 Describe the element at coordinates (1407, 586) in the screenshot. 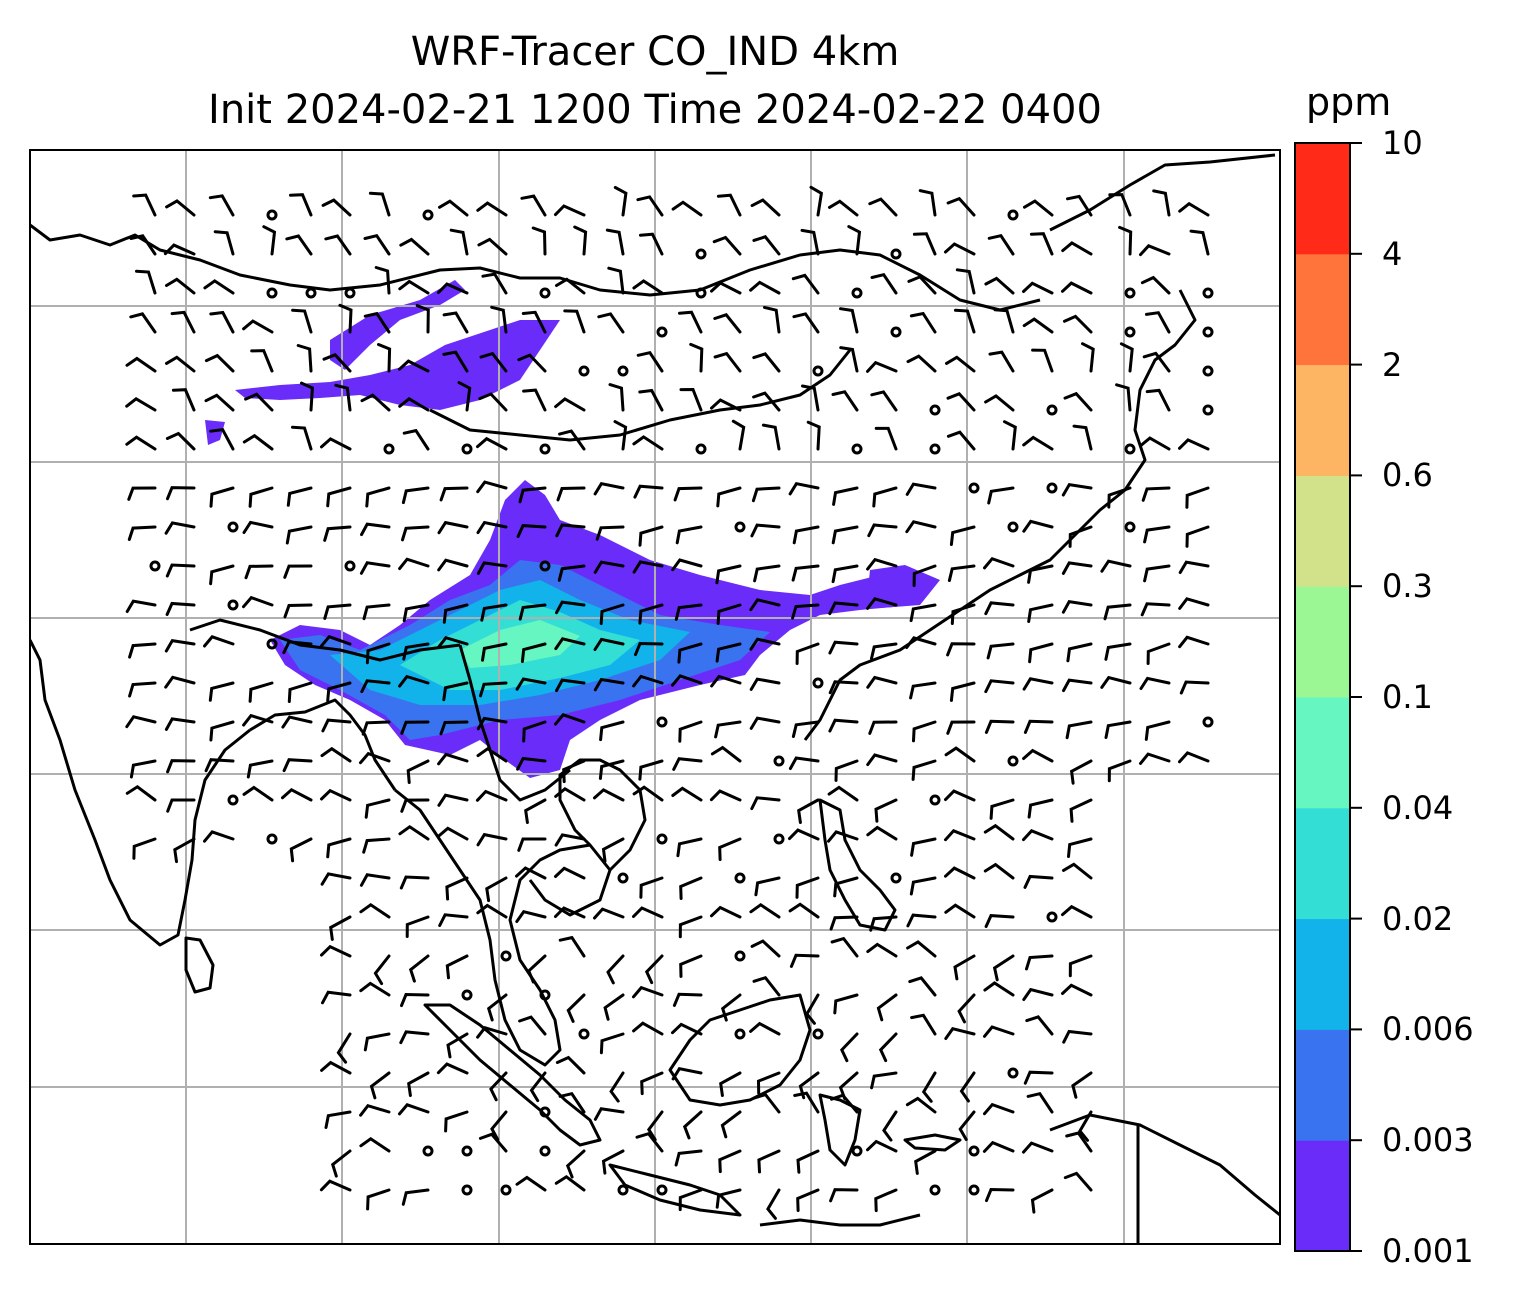

I see `colorbar-tick-label: 0.3` at that location.